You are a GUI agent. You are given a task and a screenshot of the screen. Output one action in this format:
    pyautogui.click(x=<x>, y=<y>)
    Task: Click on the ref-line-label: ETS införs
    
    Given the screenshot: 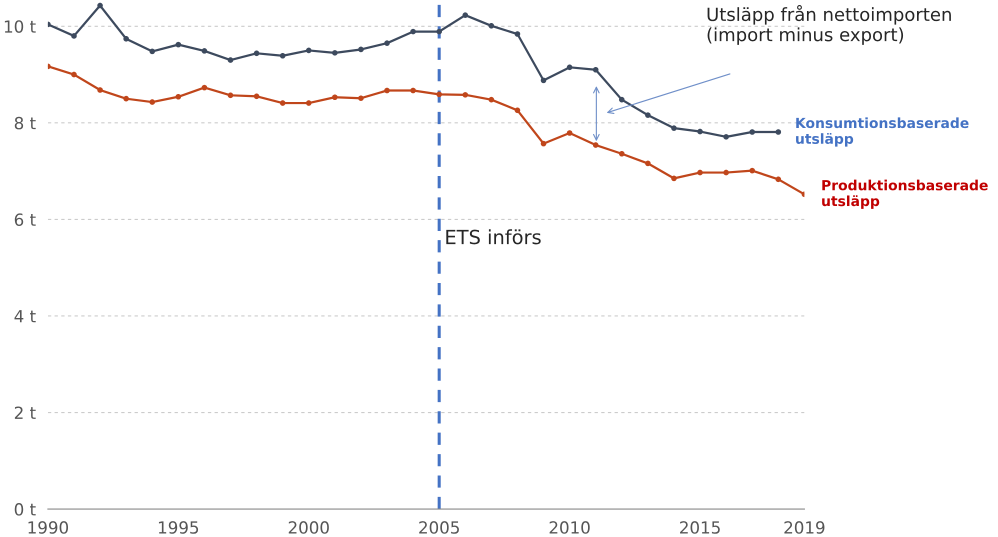 What is the action you would take?
    pyautogui.click(x=493, y=236)
    